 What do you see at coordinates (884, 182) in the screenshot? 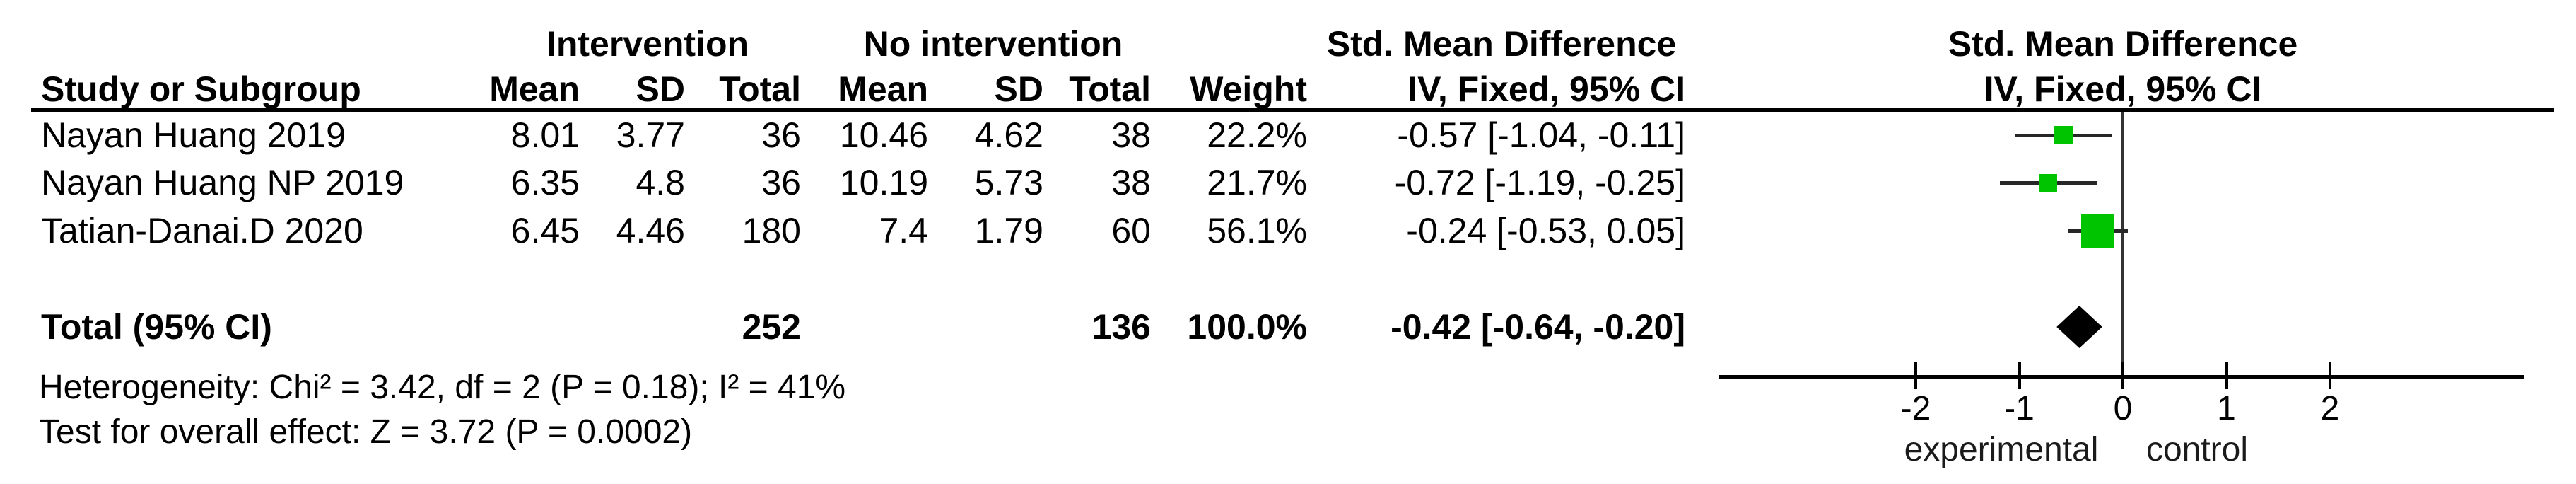
I see `mean2-value: 10.19` at bounding box center [884, 182].